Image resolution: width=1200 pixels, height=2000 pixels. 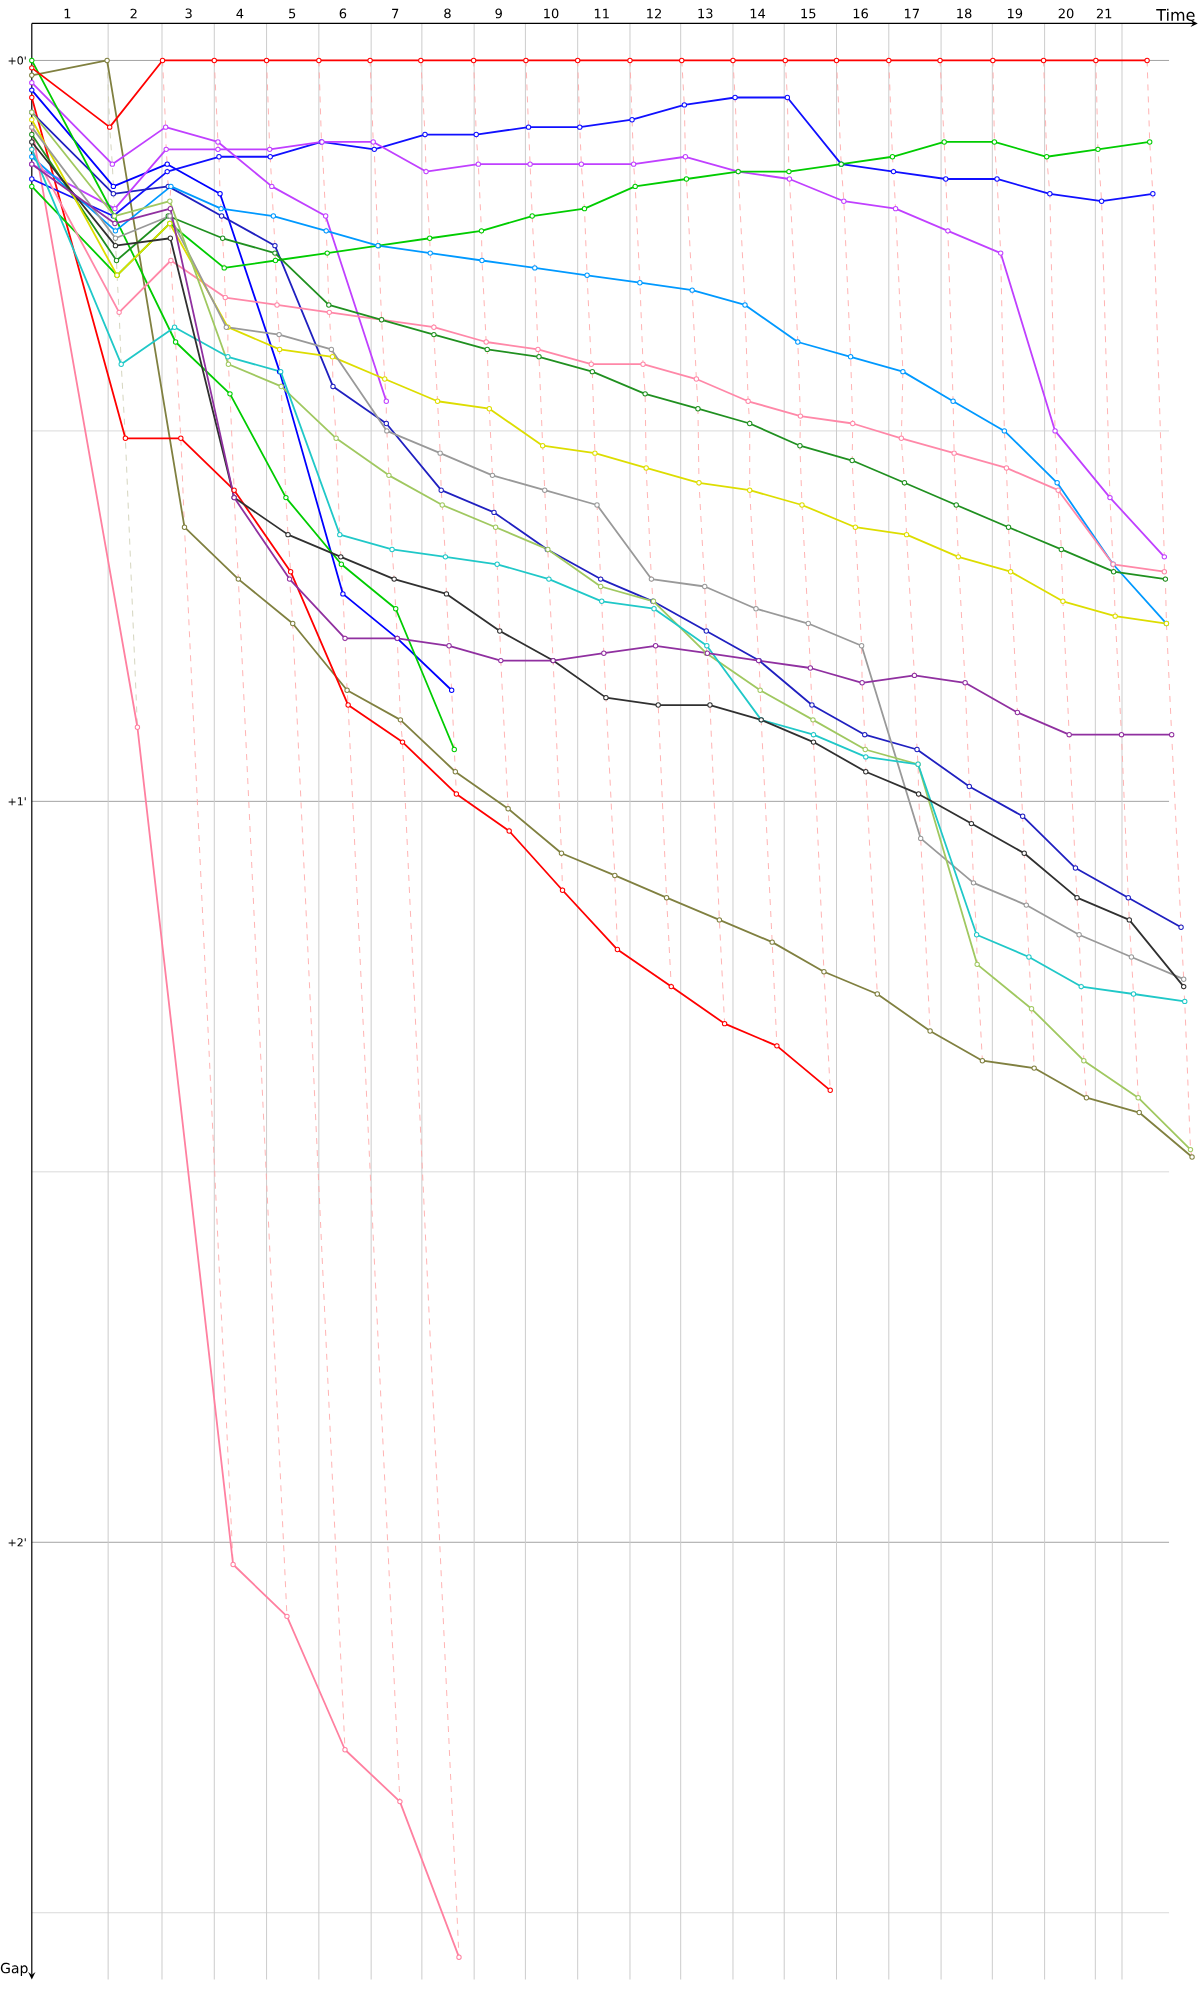 What do you see at coordinates (705, 13) in the screenshot?
I see `x-tick-label: 13` at bounding box center [705, 13].